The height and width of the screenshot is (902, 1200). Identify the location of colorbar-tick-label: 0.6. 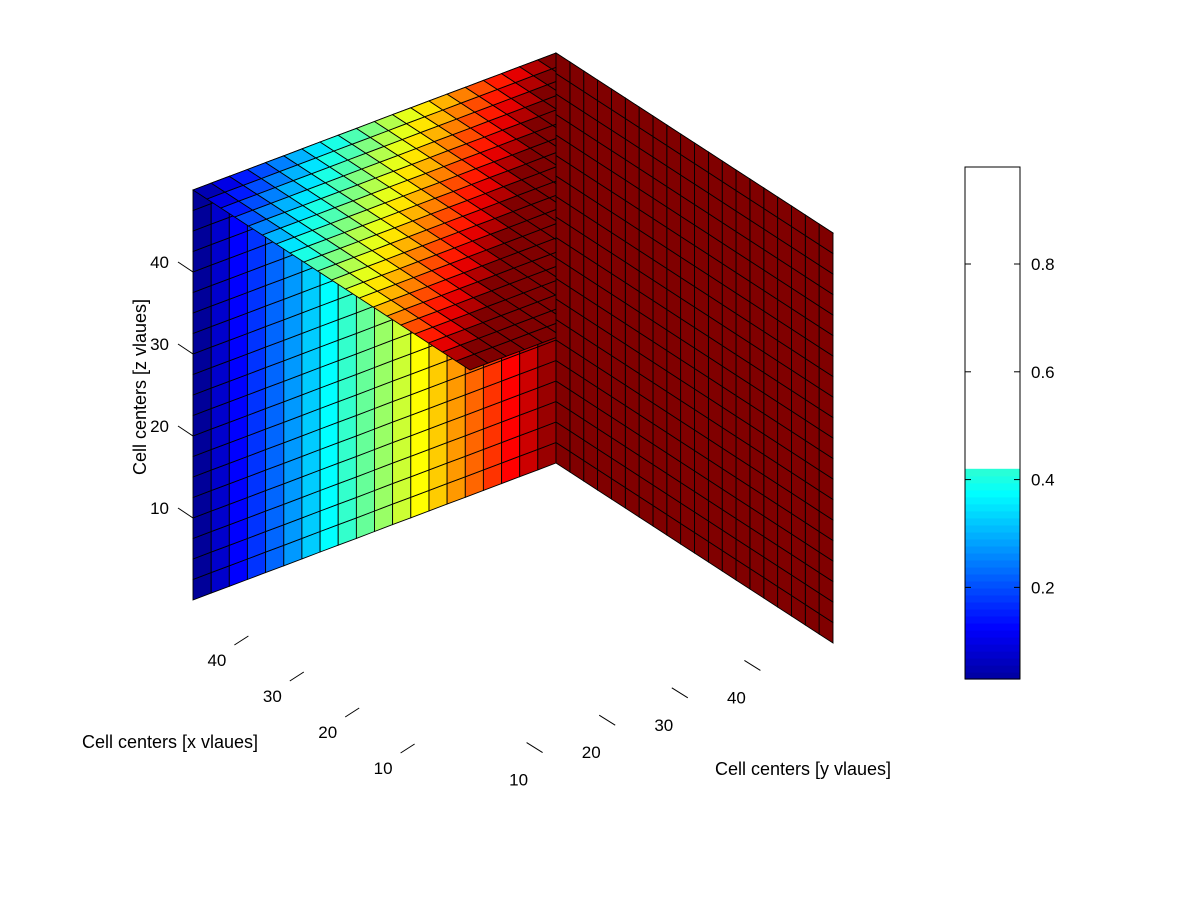
(1043, 372).